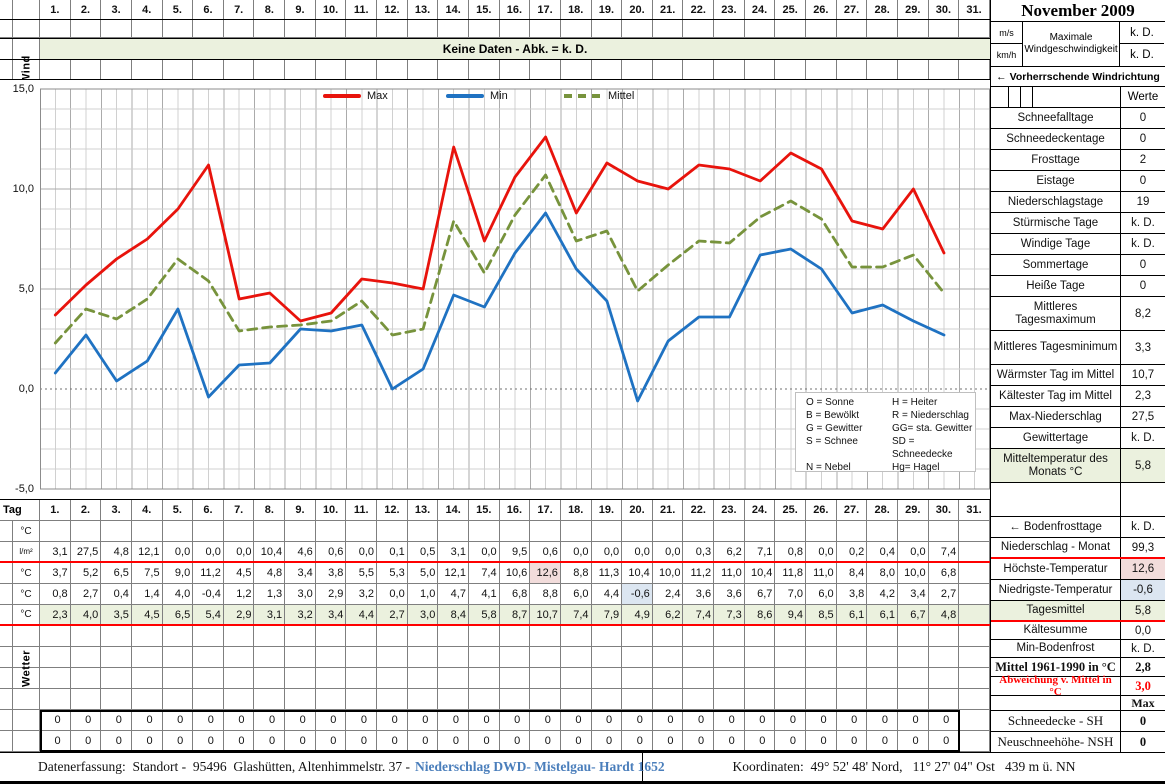 Image resolution: width=1165 pixels, height=784 pixels. Describe the element at coordinates (270, 551) in the screenshot. I see `precipitation-cell: 10,4` at that location.